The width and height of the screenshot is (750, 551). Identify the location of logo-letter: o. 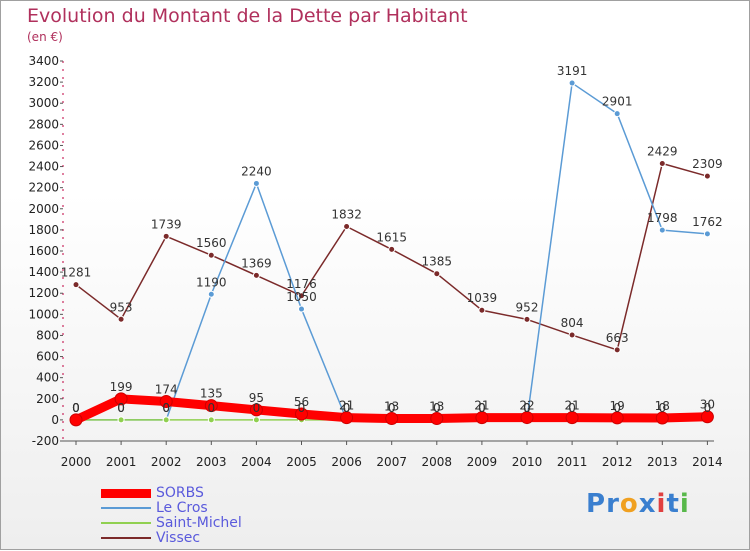
(629, 504).